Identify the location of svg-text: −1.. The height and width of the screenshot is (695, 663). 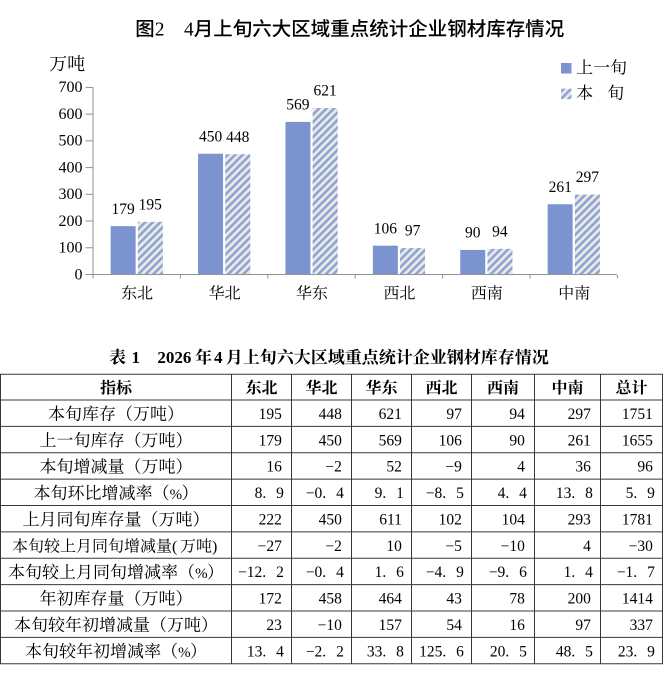
(627, 572).